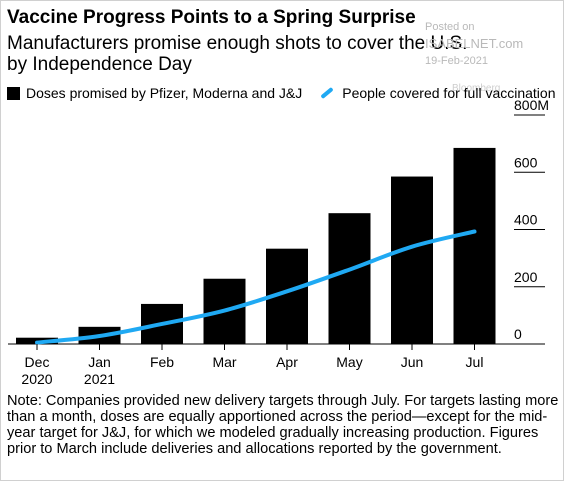 The width and height of the screenshot is (564, 481). I want to click on watermark-posted-on: Posted on, so click(450, 27).